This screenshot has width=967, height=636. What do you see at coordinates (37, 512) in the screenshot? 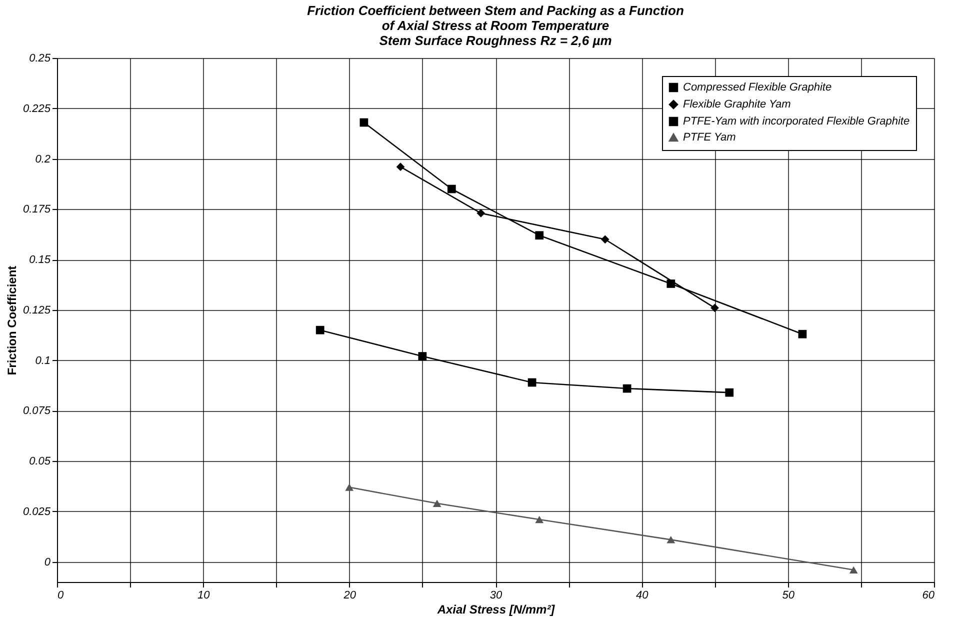
I see `y-tick-label: 0.025` at bounding box center [37, 512].